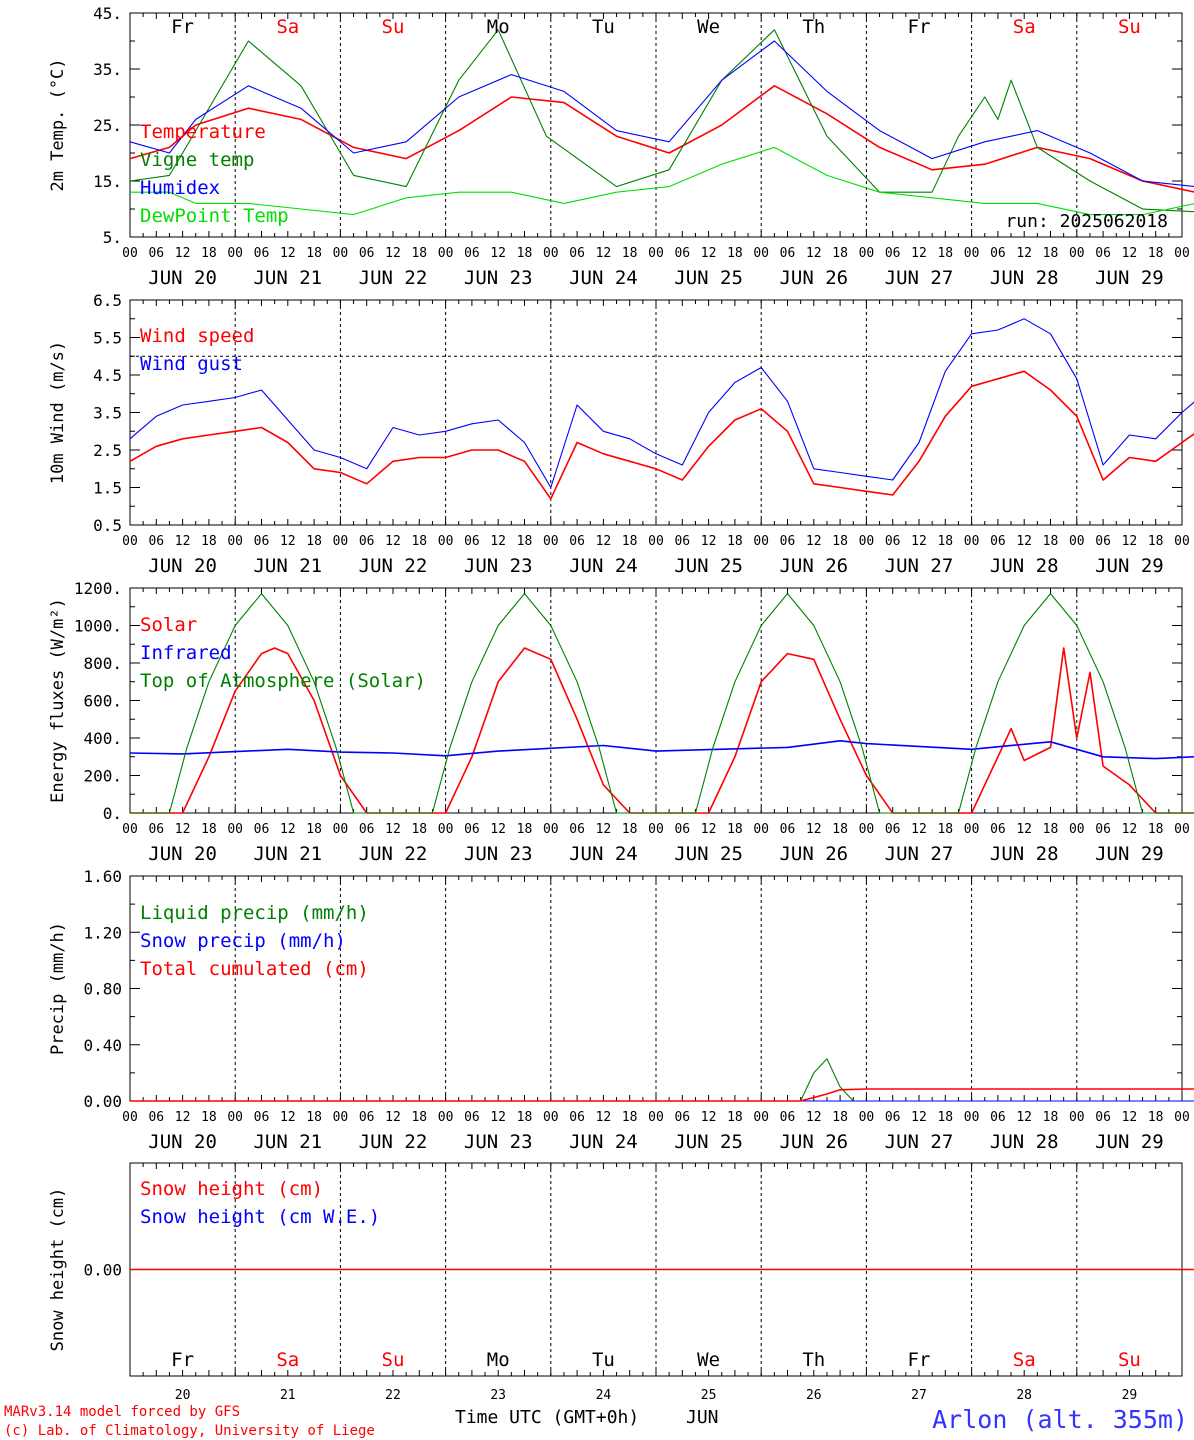 The width and height of the screenshot is (1194, 1440). What do you see at coordinates (661, 114) in the screenshot?
I see `series-line-humidex` at bounding box center [661, 114].